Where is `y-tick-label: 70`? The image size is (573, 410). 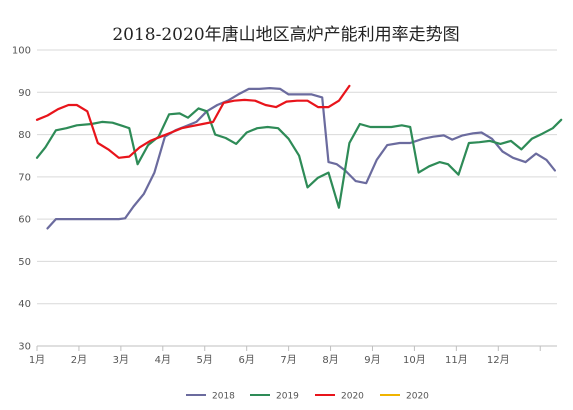 y-tick-label: 70 is located at coordinates (24, 177).